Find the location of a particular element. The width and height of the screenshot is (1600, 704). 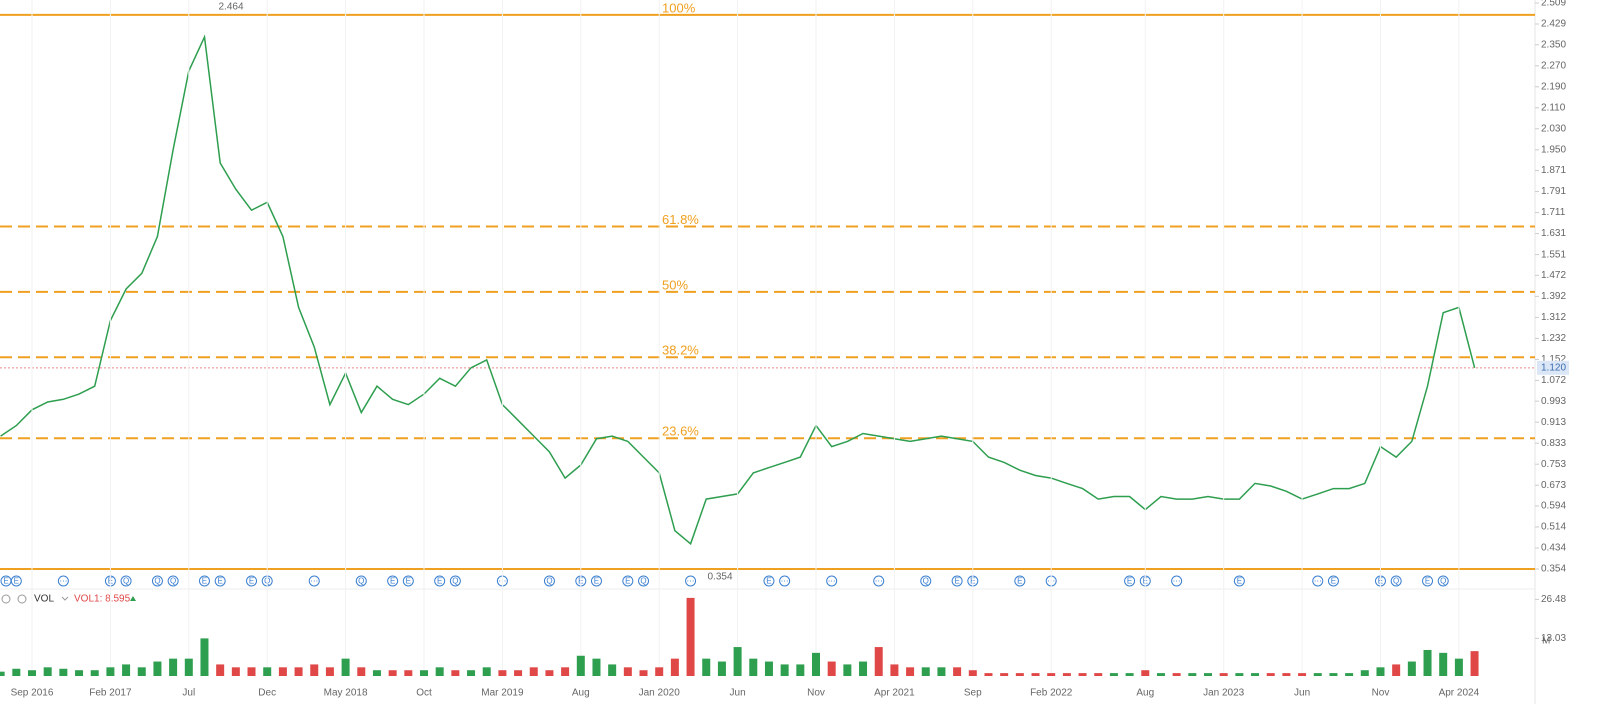

close-icon is located at coordinates (22, 599).